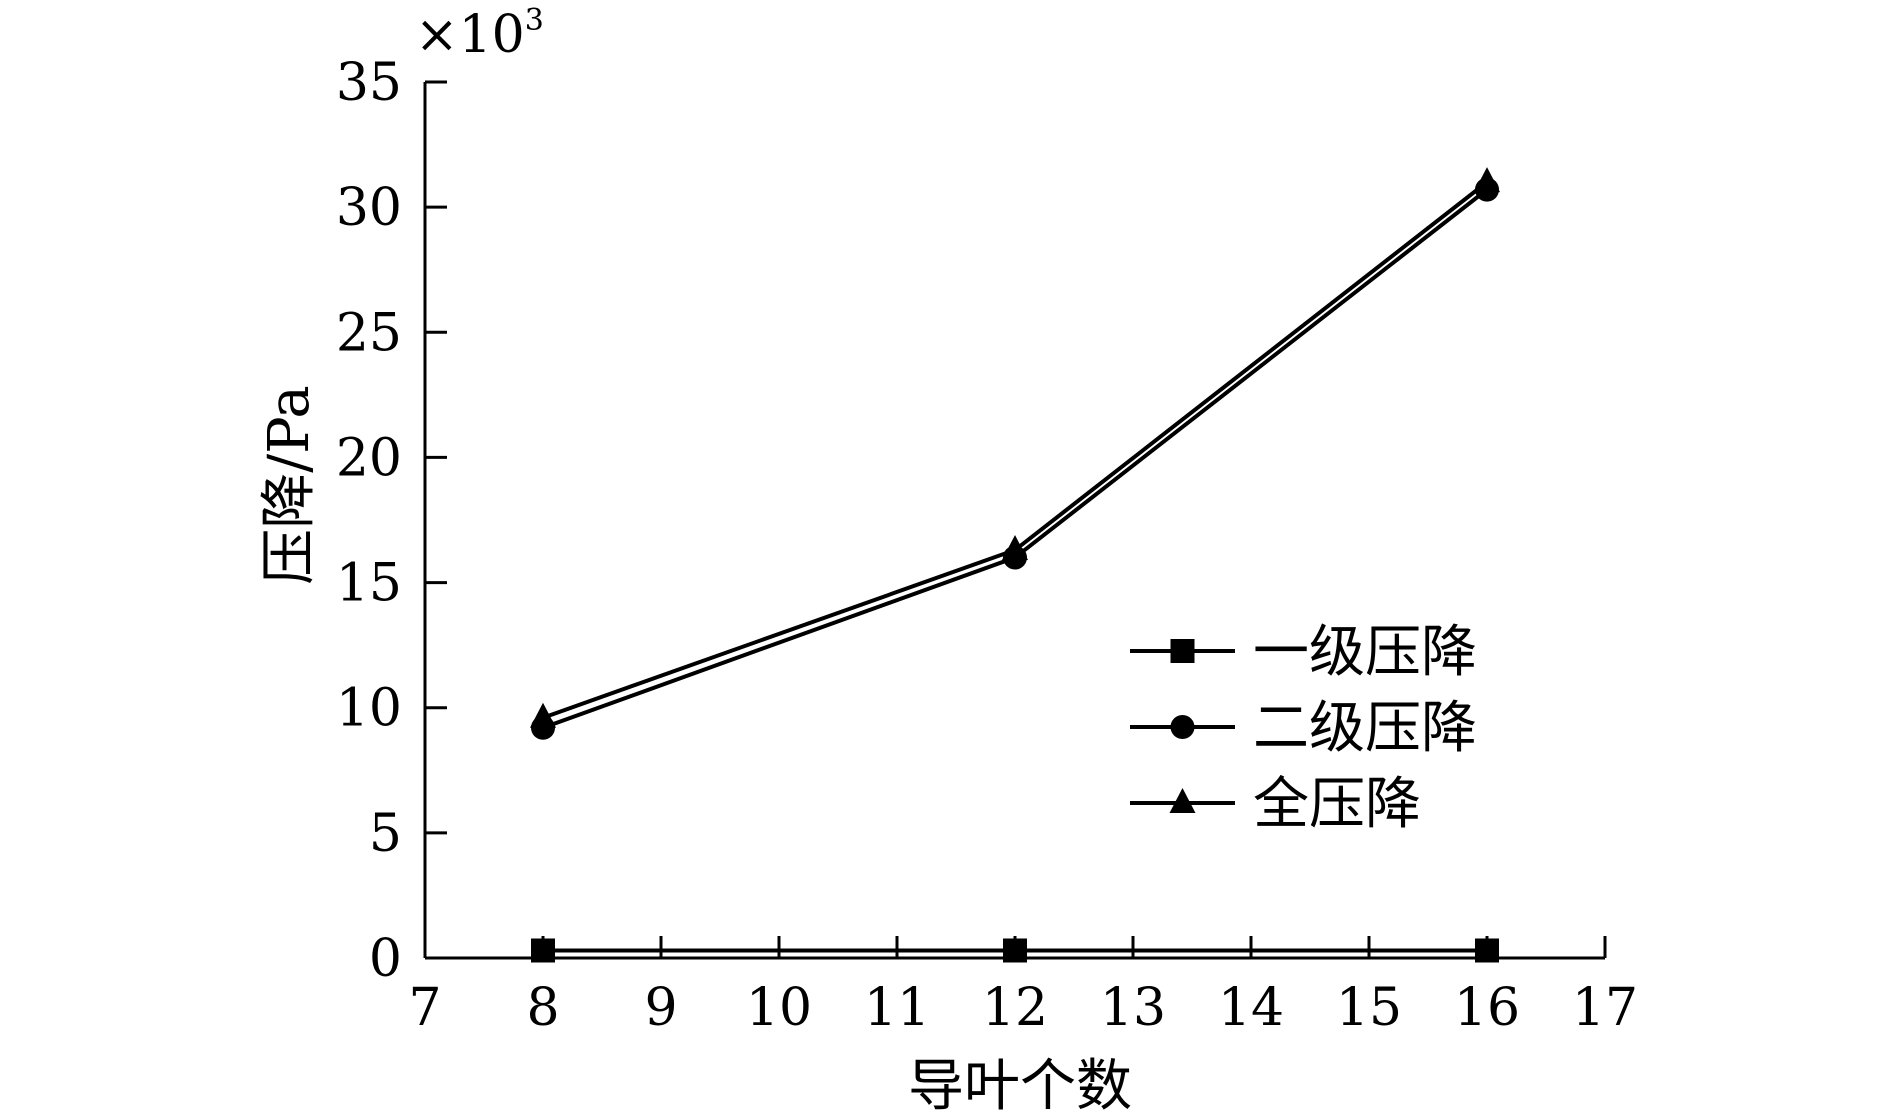  What do you see at coordinates (369, 83) in the screenshot?
I see `y-tick-label: 35` at bounding box center [369, 83].